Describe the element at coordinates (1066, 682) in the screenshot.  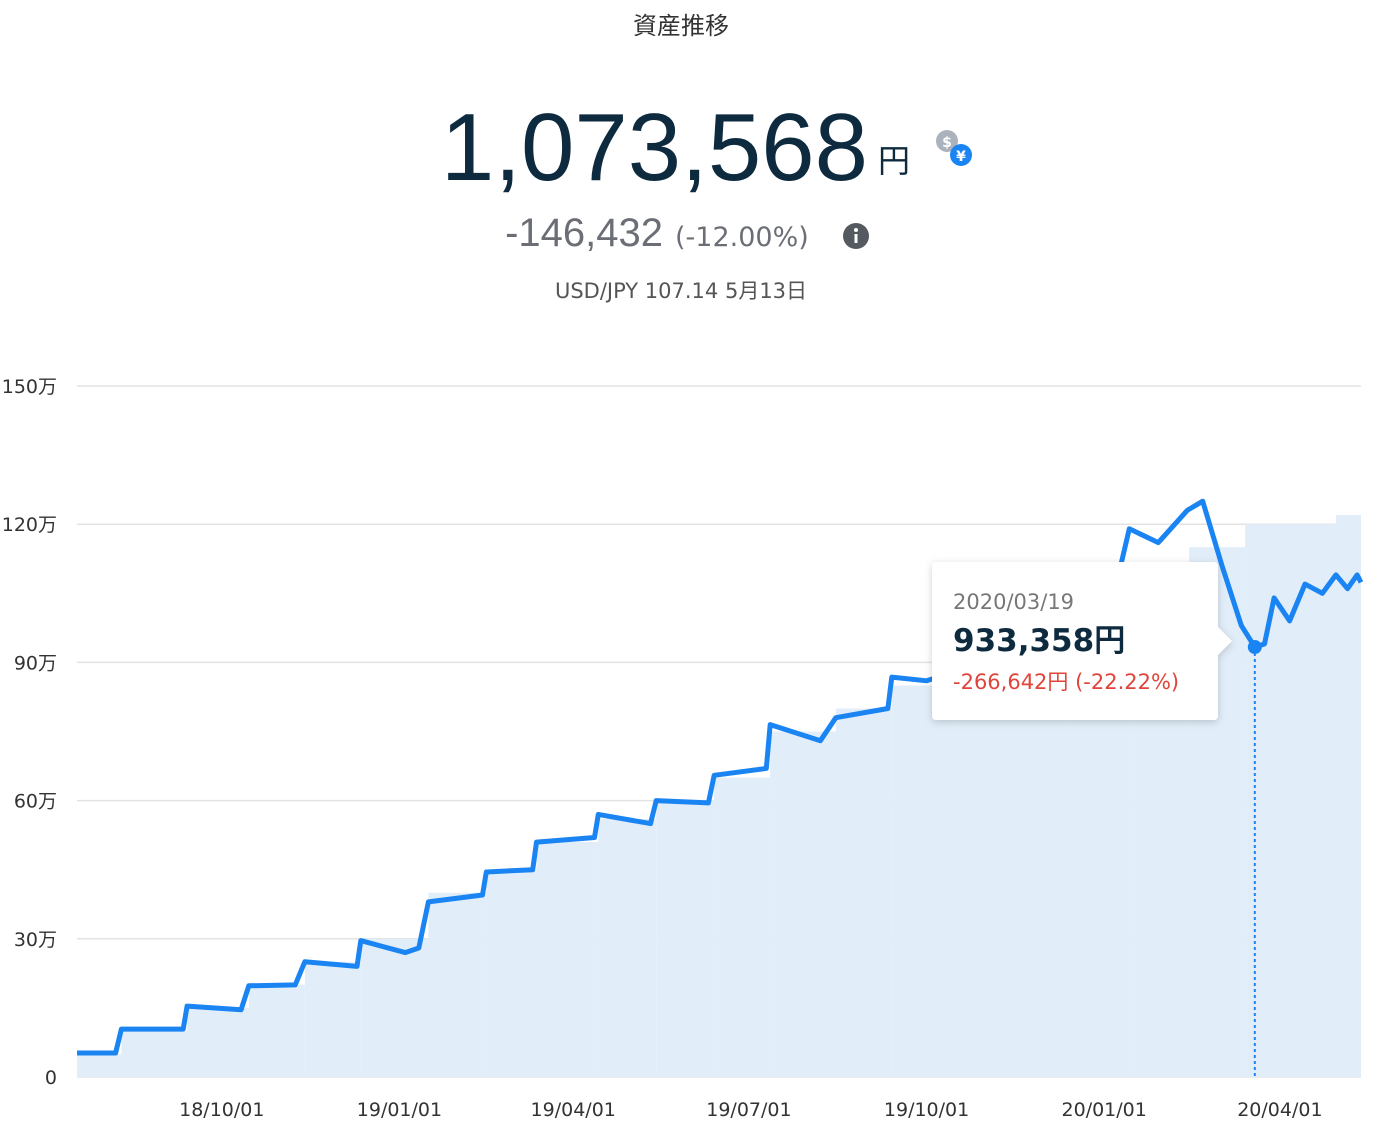
I see `tooltip-change: -266,642円 (-22.22%)` at that location.